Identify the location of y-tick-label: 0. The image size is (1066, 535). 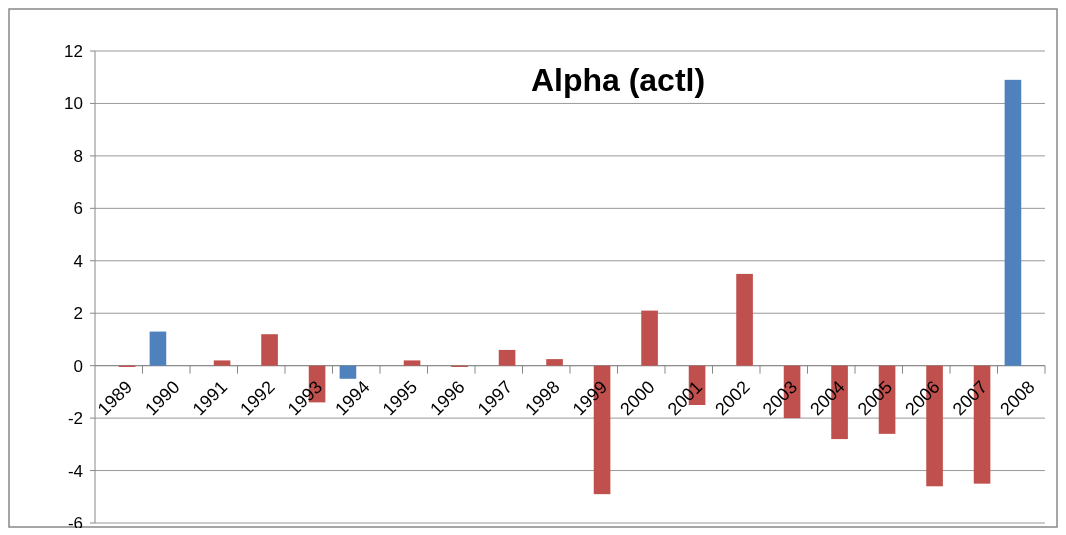
(78, 366).